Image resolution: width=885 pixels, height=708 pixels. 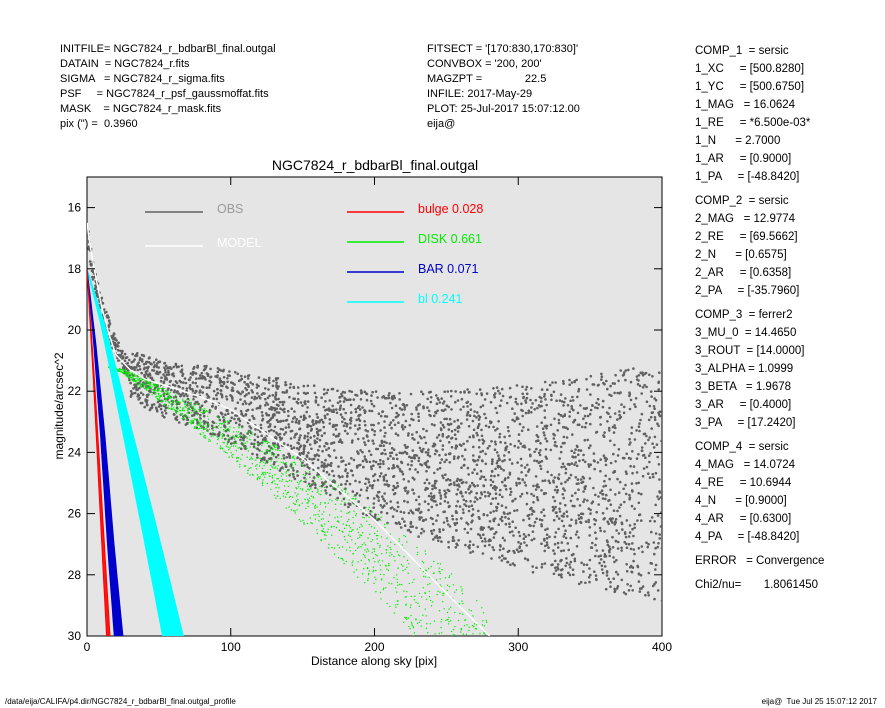 I want to click on header-mid-line: PLOT: 25-Jul-2017 15:07:12.00, so click(x=503, y=109).